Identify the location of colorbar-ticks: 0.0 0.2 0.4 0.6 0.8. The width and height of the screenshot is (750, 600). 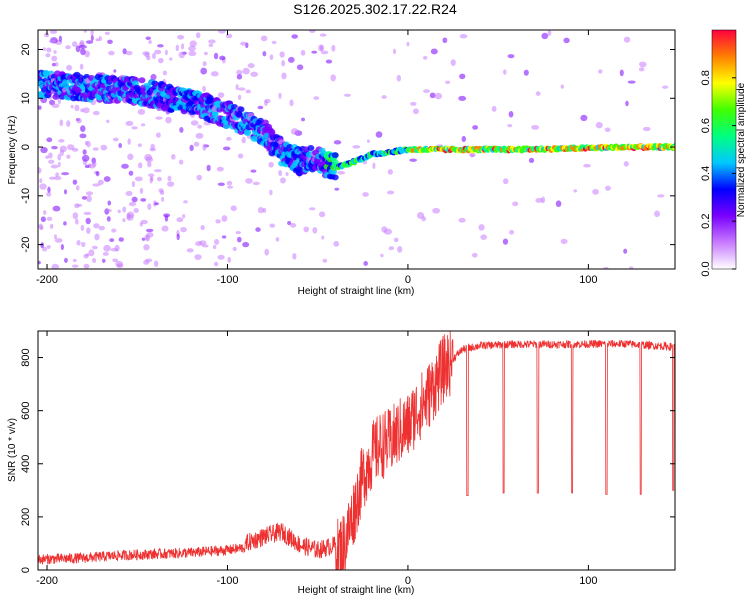
(718, 173).